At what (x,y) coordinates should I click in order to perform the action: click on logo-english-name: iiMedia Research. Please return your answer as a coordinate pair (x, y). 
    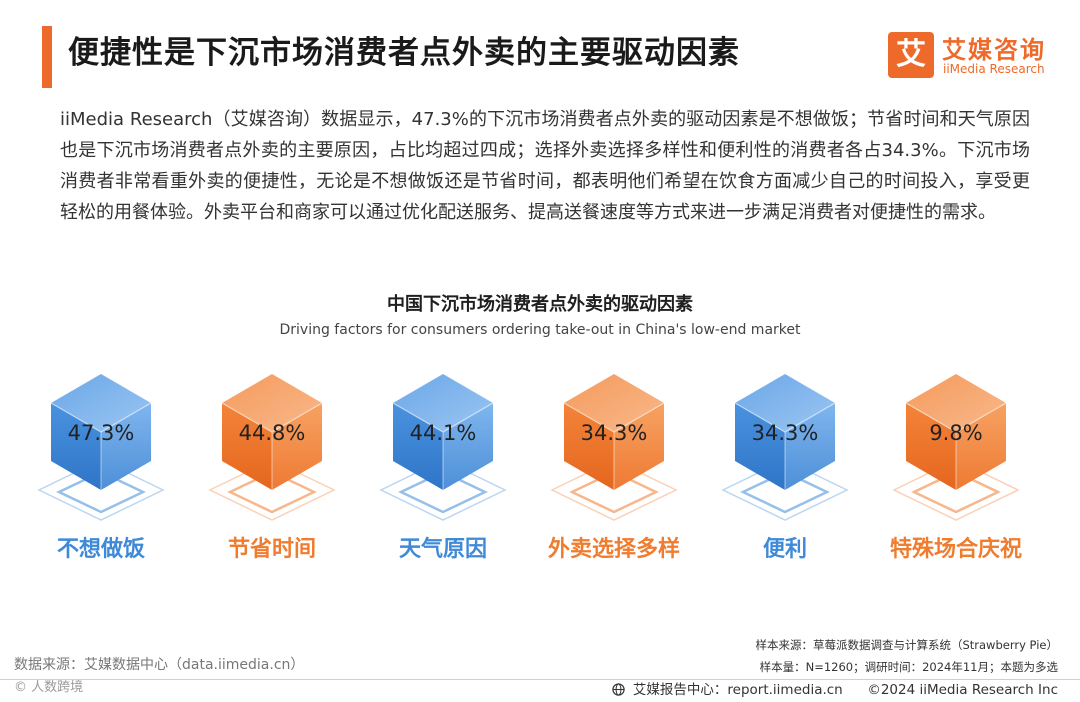
    Looking at the image, I should click on (994, 69).